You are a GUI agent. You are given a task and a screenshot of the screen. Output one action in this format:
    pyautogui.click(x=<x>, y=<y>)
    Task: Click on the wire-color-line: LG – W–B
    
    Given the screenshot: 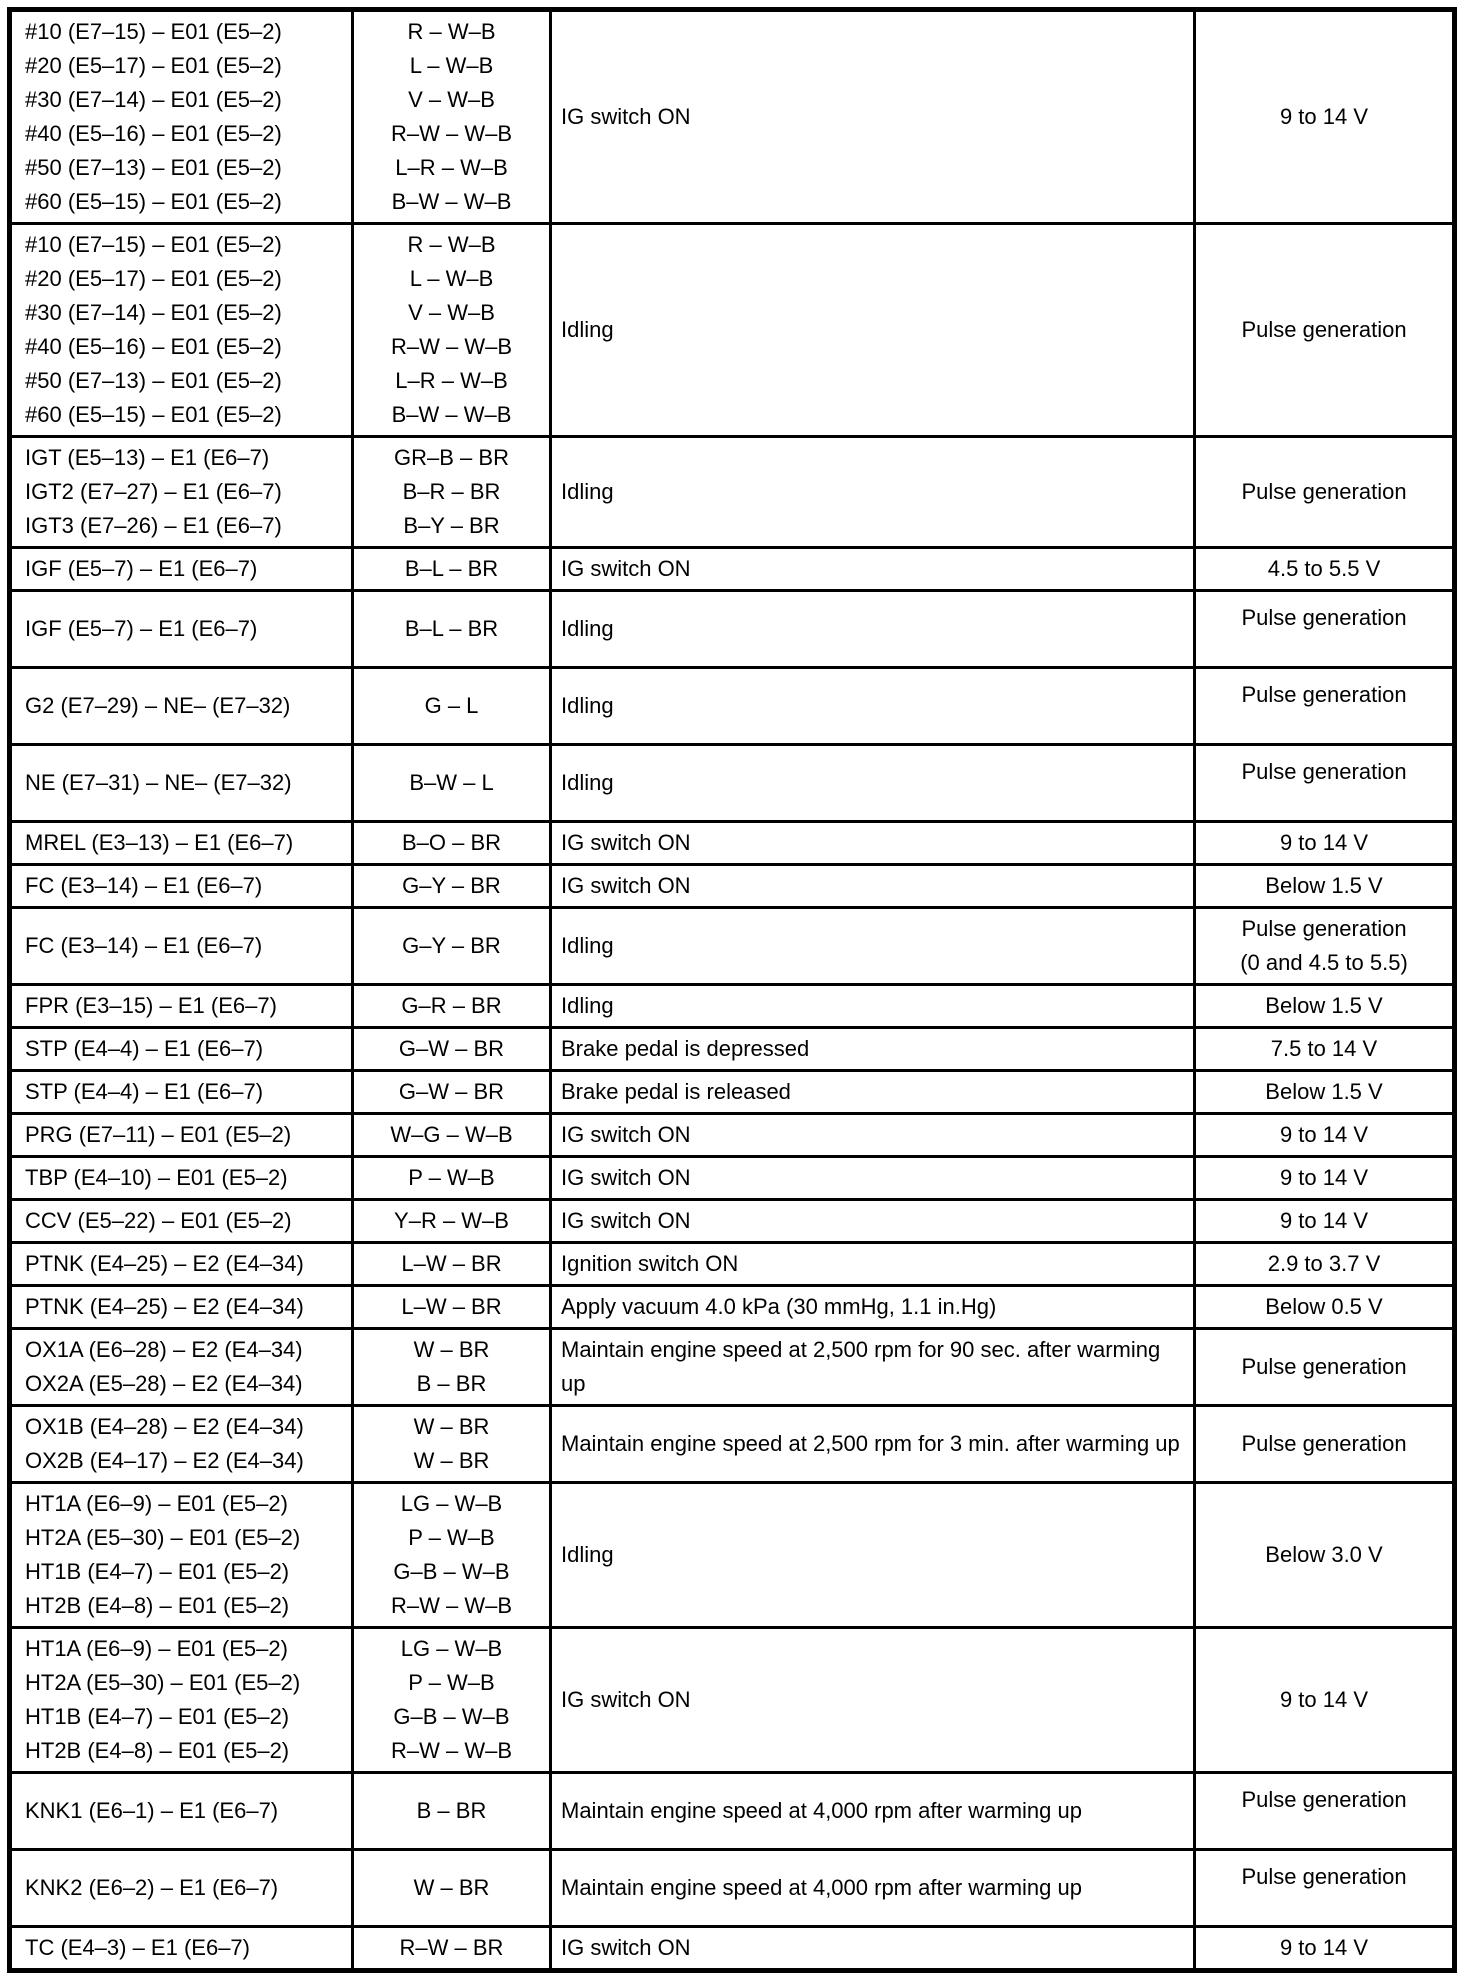 What is the action you would take?
    pyautogui.click(x=451, y=1503)
    